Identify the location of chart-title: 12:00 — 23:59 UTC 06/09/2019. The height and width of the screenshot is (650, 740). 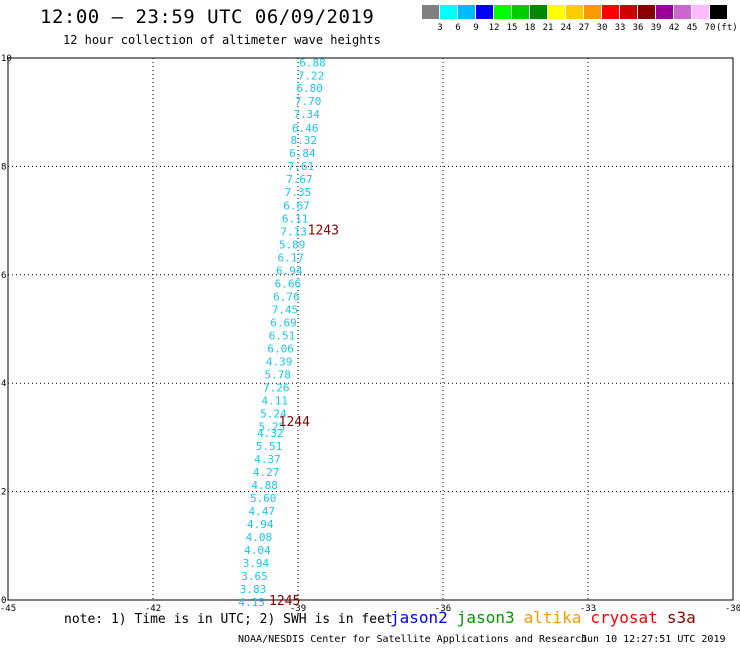
(207, 17).